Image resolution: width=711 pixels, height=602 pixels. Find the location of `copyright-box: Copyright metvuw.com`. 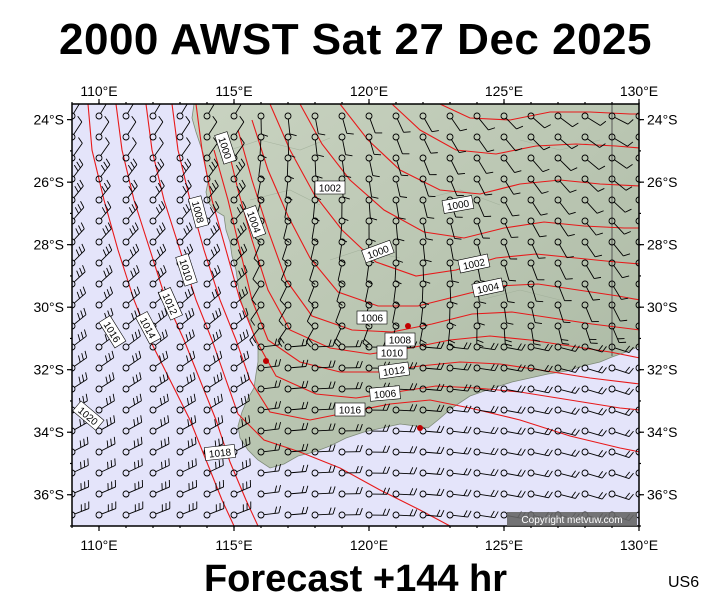

copyright-box: Copyright metvuw.com is located at coordinates (572, 519).